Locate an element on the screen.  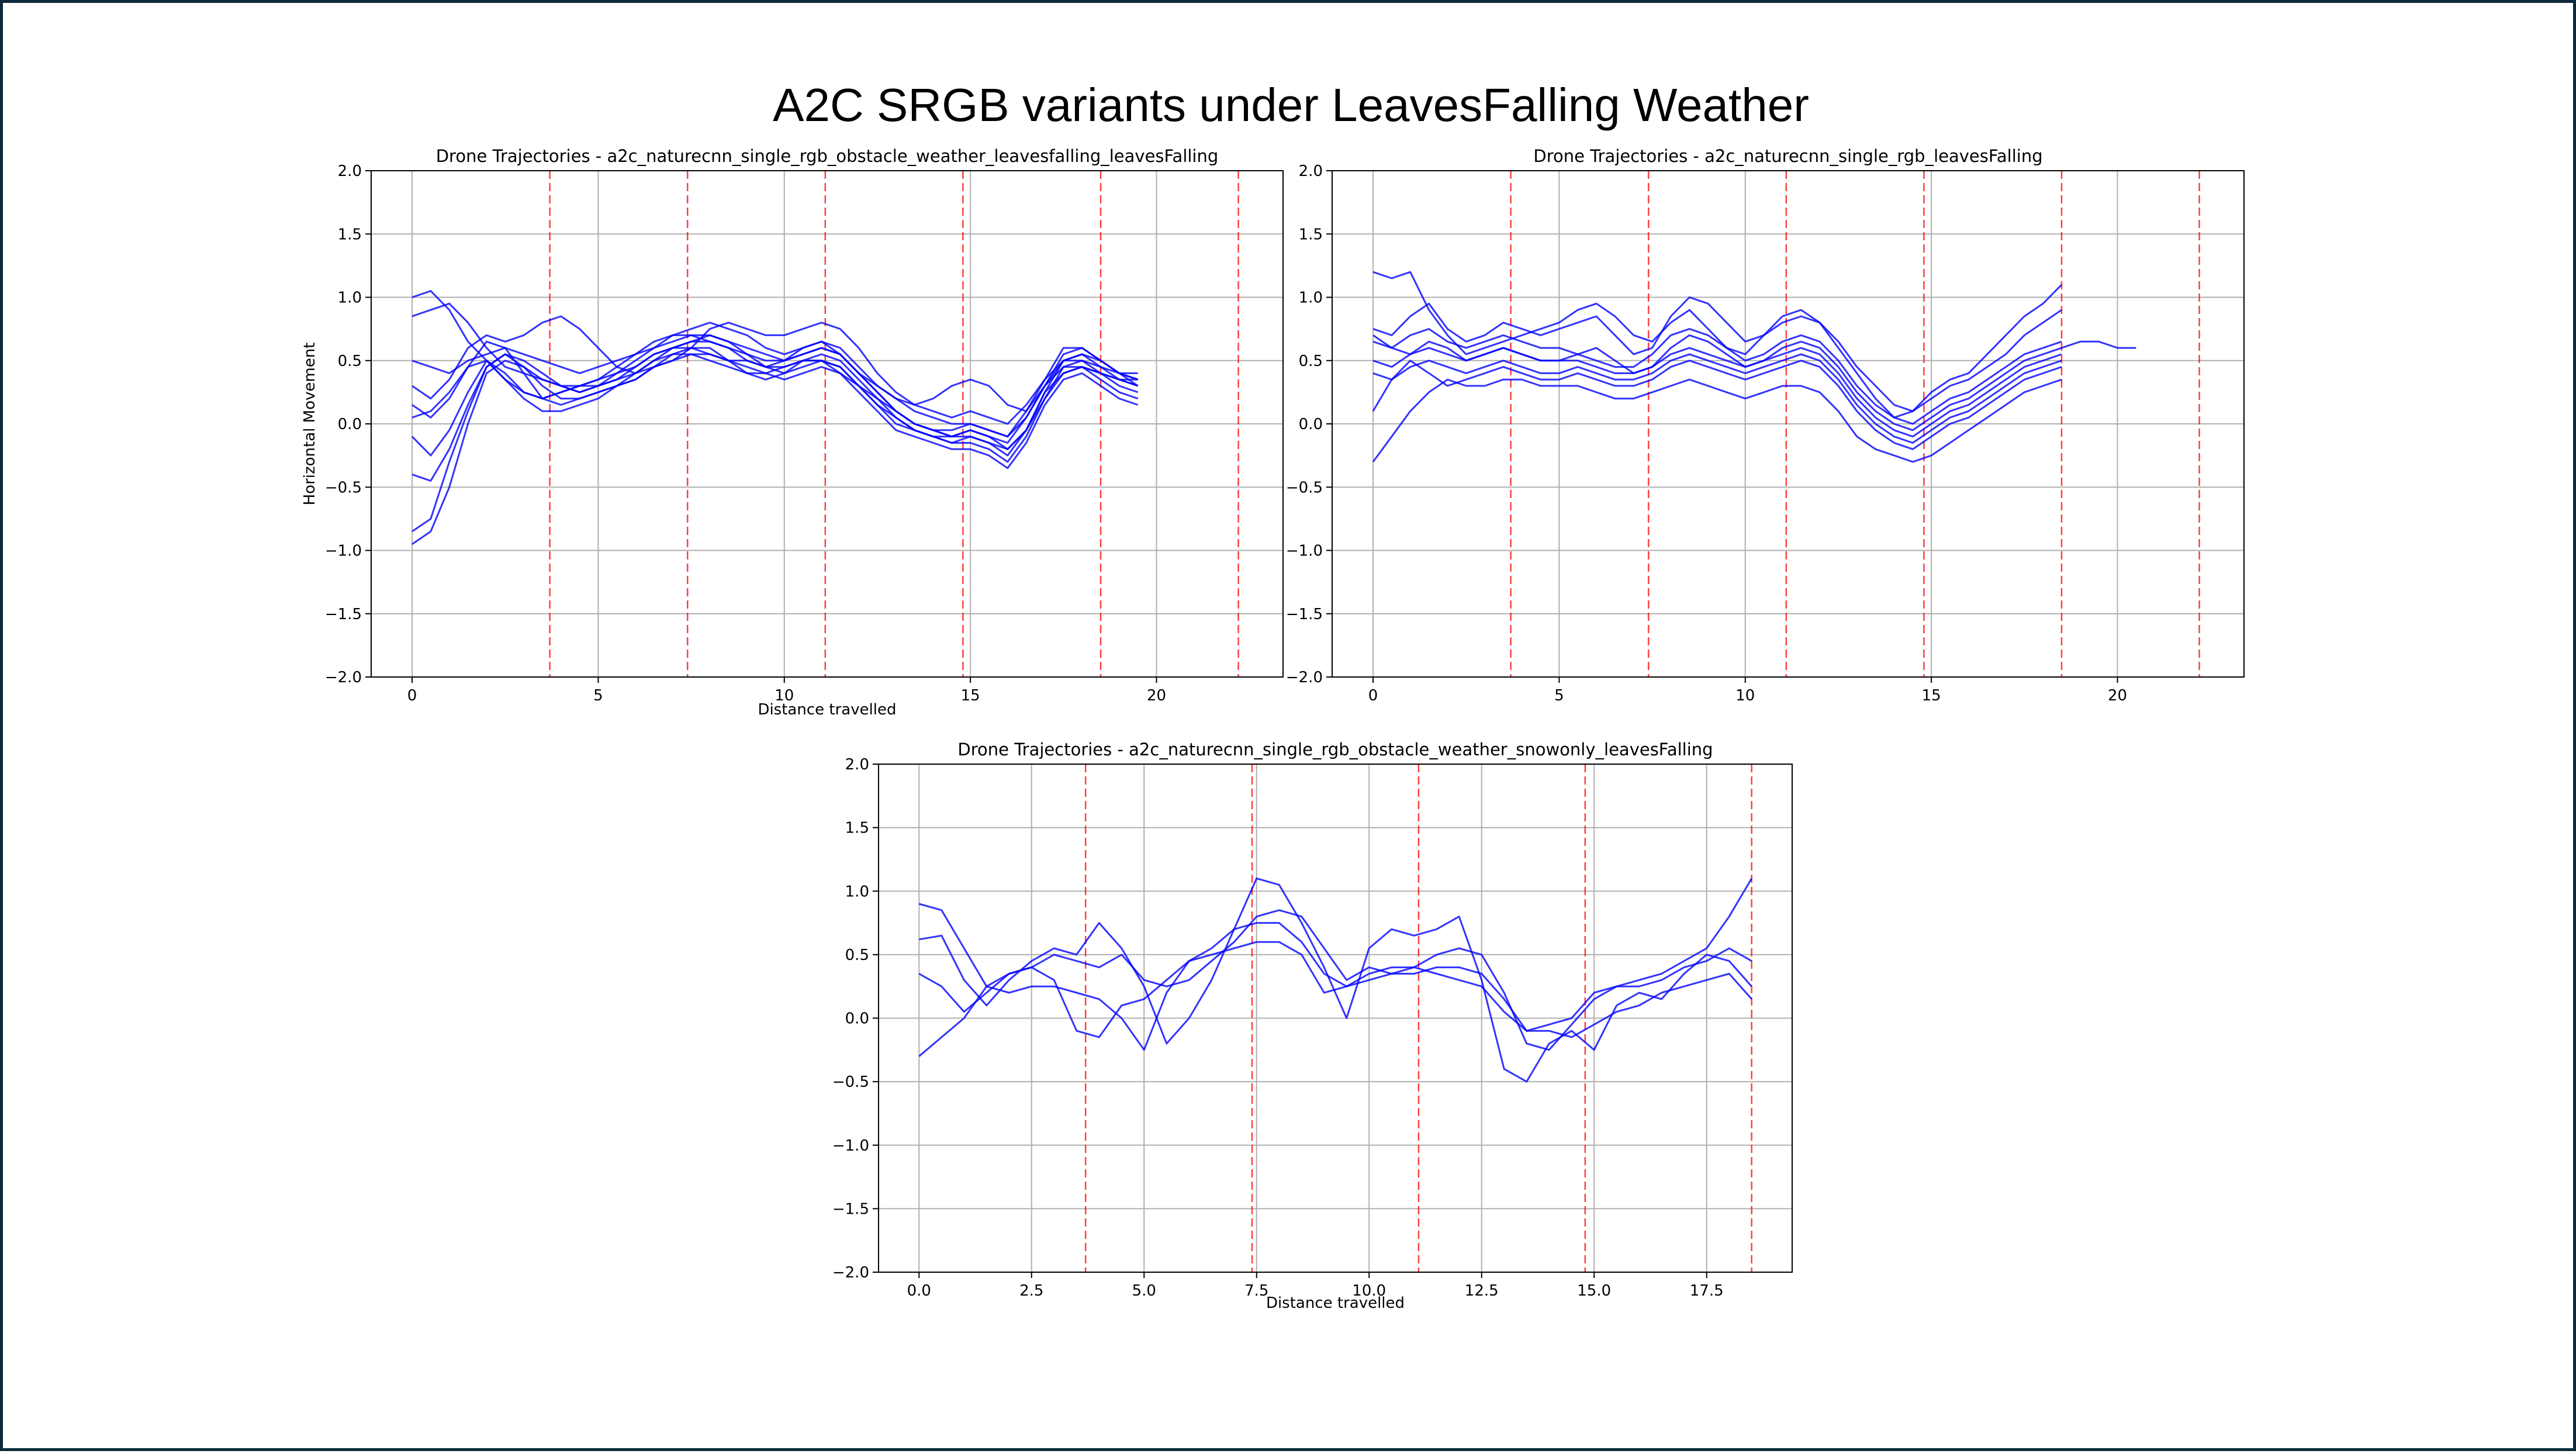
x-tick-label: 12.5 is located at coordinates (1482, 1291).